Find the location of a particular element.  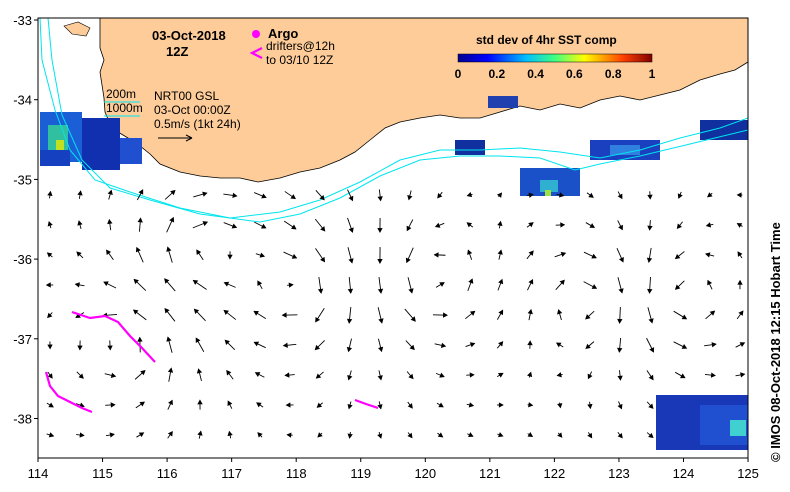

y-tick-label: -34 is located at coordinates (22, 100).